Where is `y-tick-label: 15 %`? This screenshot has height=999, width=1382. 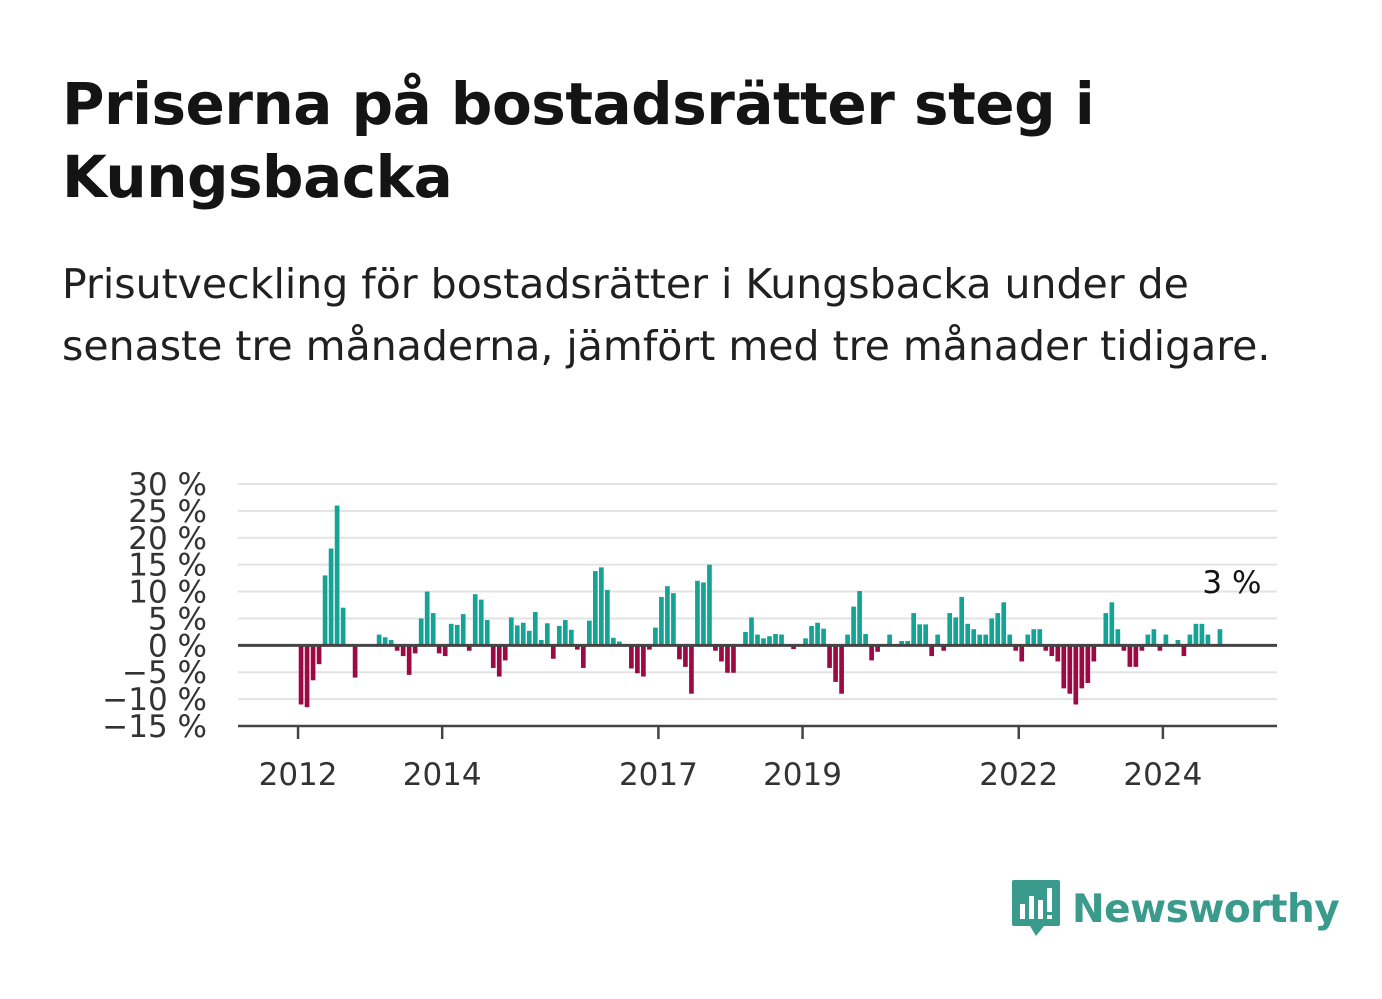 y-tick-label: 15 % is located at coordinates (167, 566).